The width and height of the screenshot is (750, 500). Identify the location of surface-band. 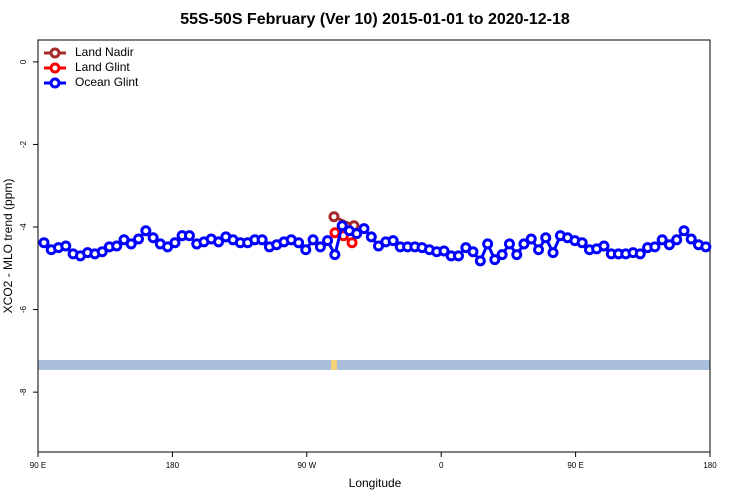
(374, 365).